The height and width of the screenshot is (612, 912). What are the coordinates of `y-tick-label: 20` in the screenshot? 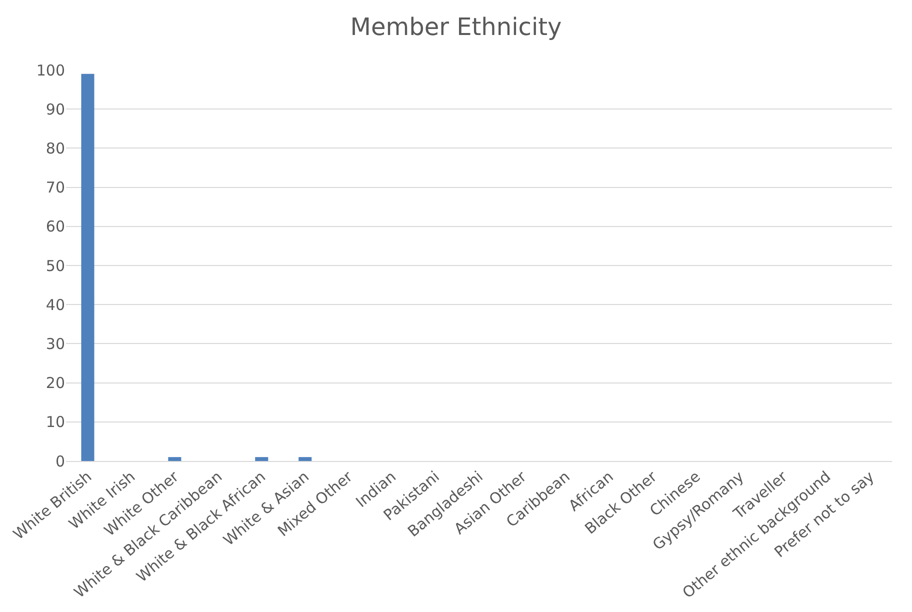 It's located at (55, 383).